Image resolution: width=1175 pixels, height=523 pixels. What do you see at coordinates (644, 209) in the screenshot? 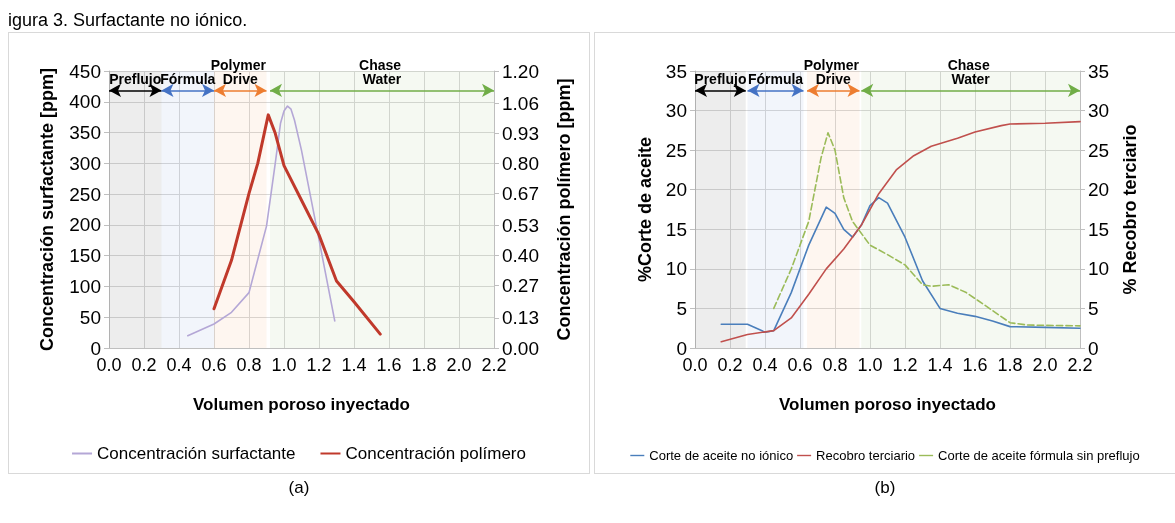
I see `y-axis-title: %Corte de aceite` at bounding box center [644, 209].